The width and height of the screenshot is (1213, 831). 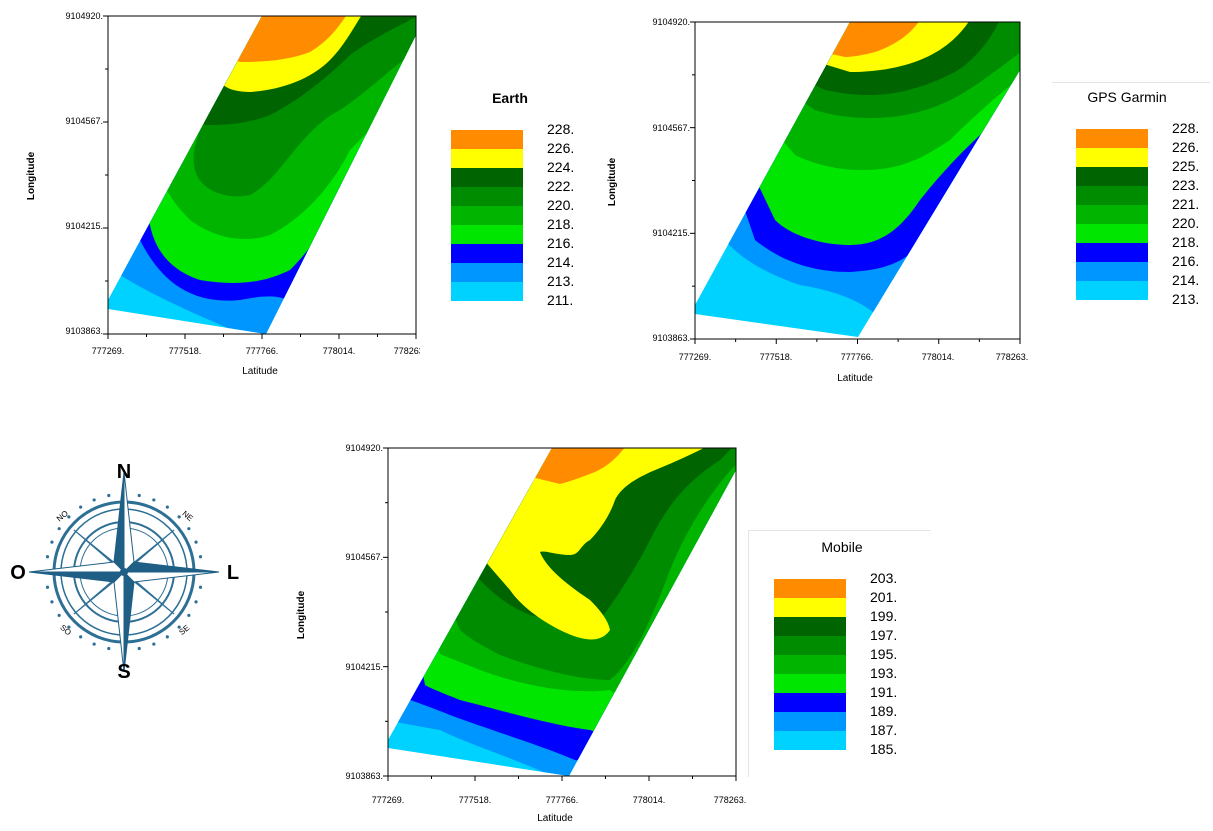 What do you see at coordinates (560, 300) in the screenshot?
I see `legend-label: 211.` at bounding box center [560, 300].